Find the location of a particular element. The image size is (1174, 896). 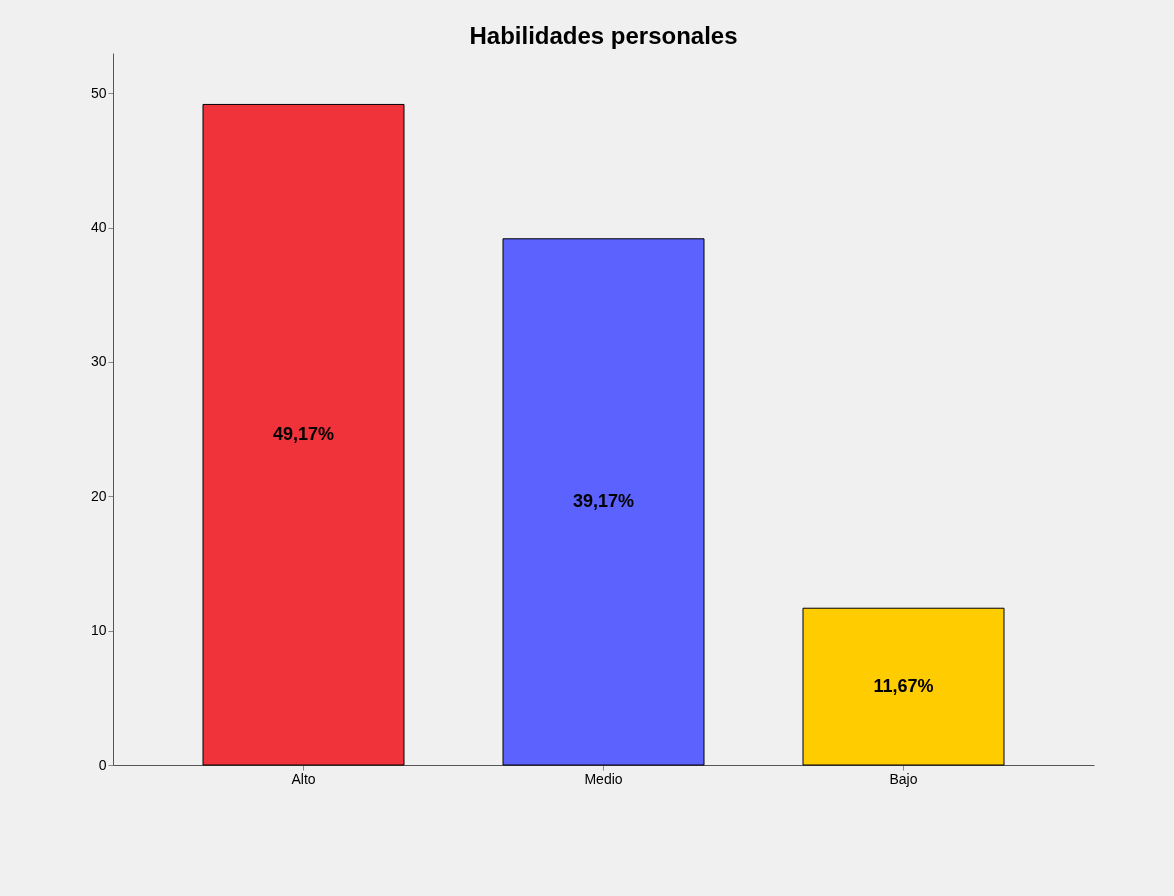

data-label: 11,67% is located at coordinates (903, 685).